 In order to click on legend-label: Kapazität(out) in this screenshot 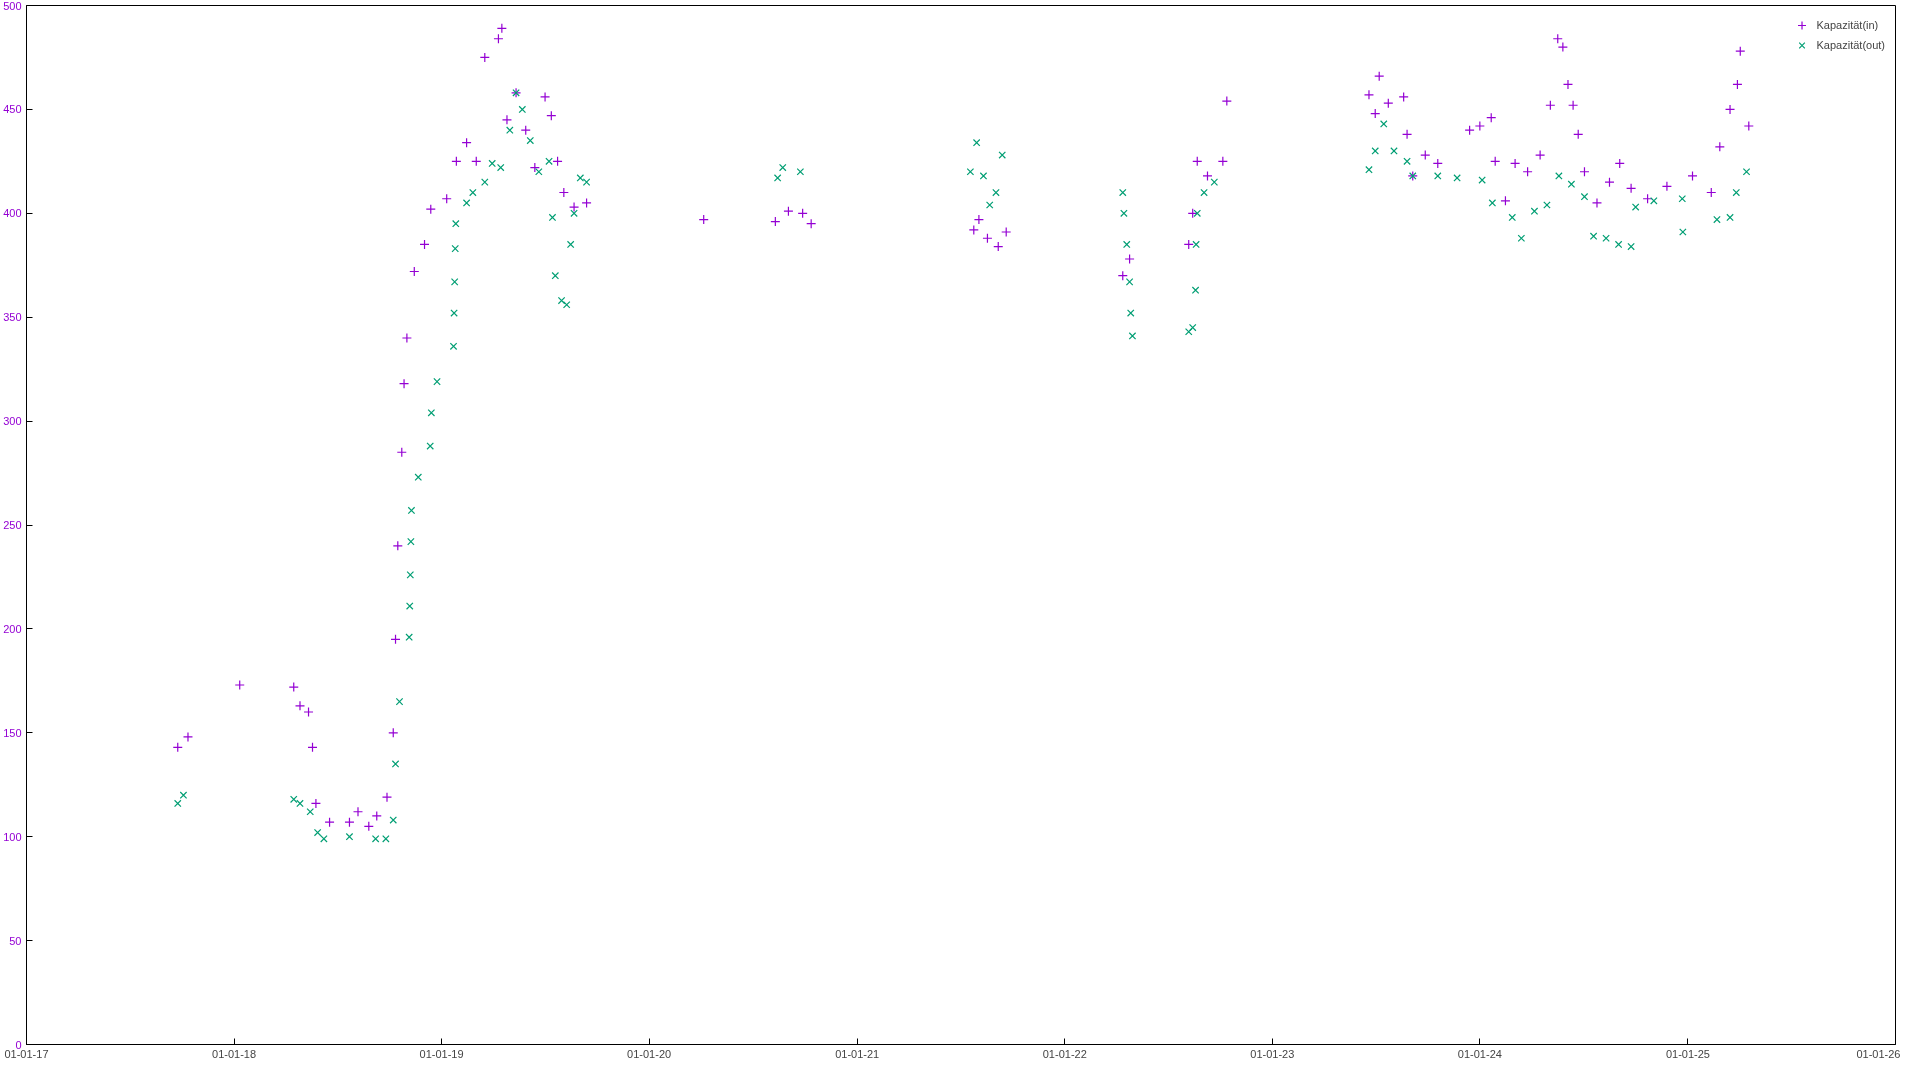, I will do `click(1850, 45)`.